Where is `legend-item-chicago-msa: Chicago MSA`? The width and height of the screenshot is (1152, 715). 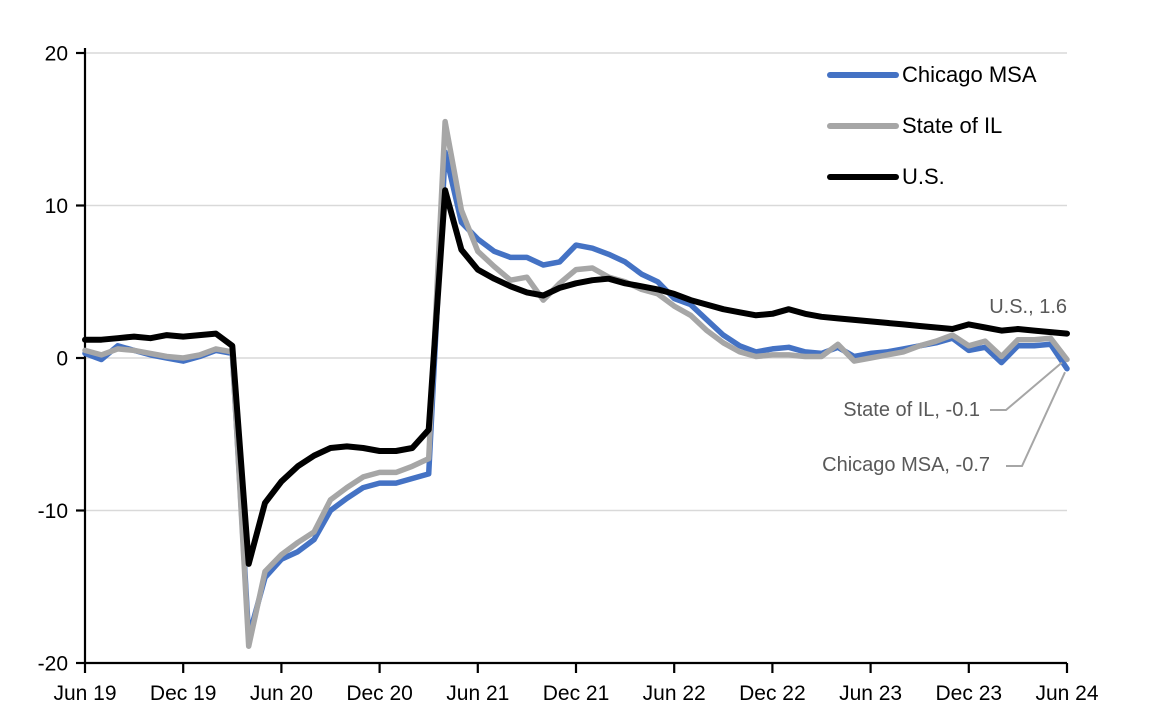 legend-item-chicago-msa: Chicago MSA is located at coordinates (932, 74).